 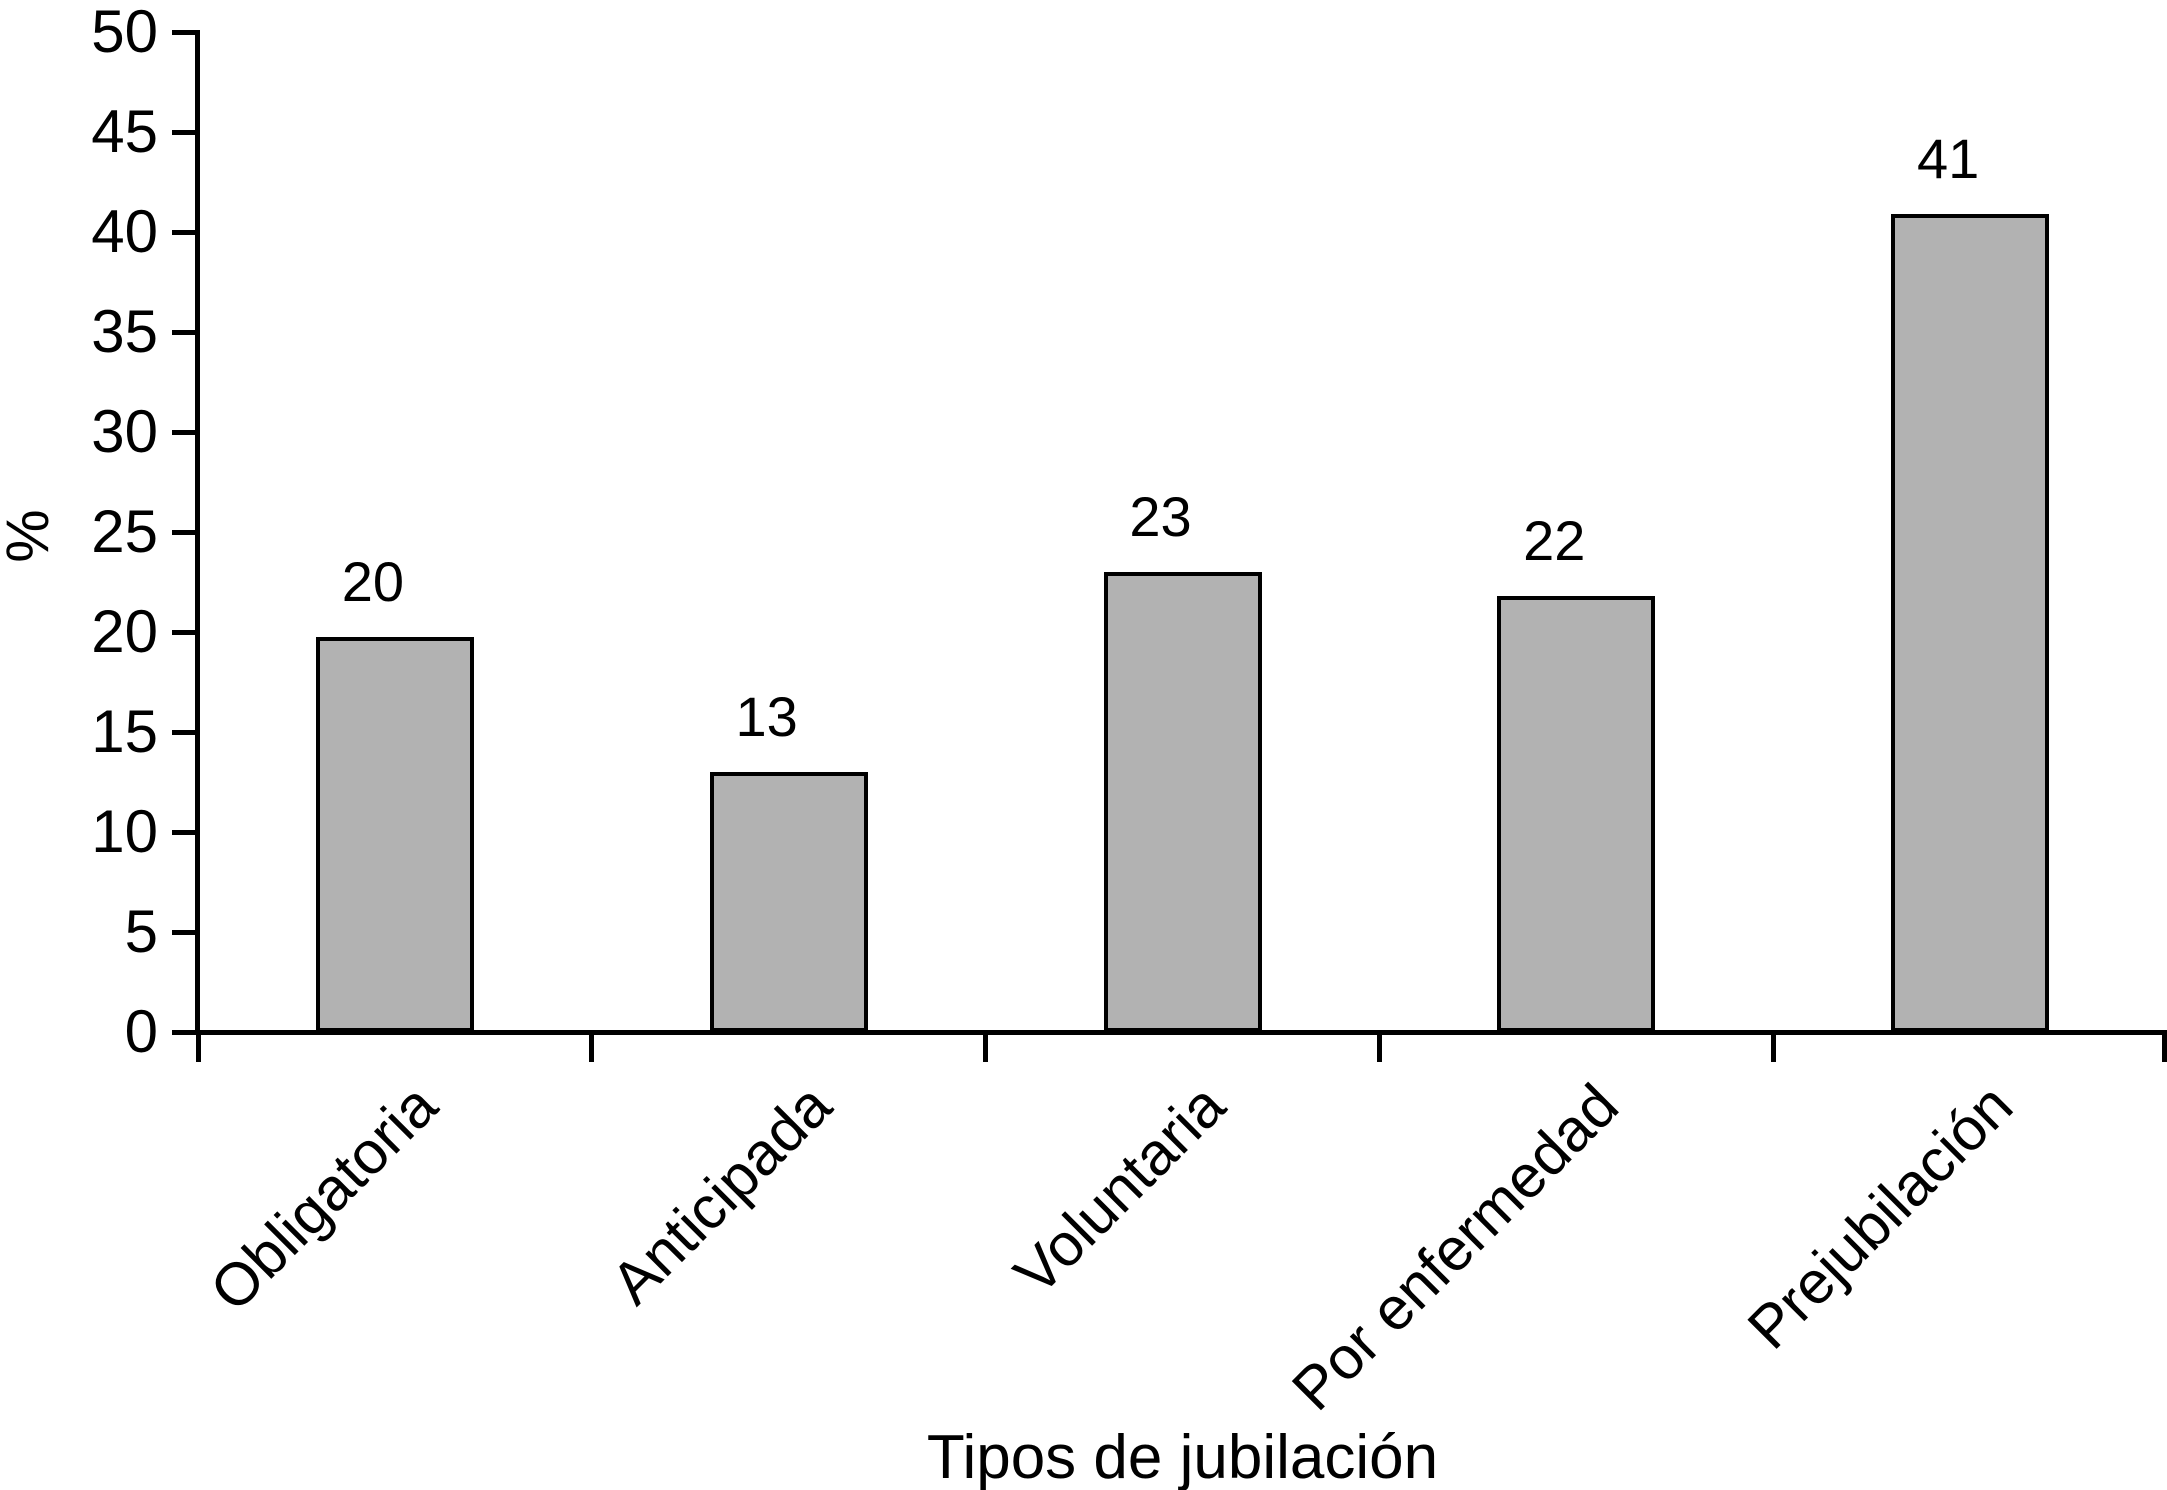 I want to click on y-tick-label: 30, so click(x=124, y=431).